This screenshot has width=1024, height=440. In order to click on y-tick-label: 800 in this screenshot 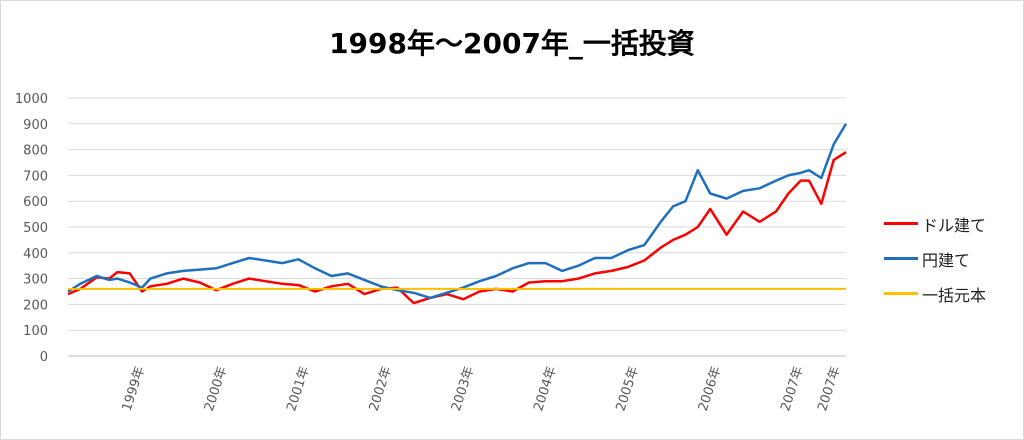, I will do `click(35, 151)`.